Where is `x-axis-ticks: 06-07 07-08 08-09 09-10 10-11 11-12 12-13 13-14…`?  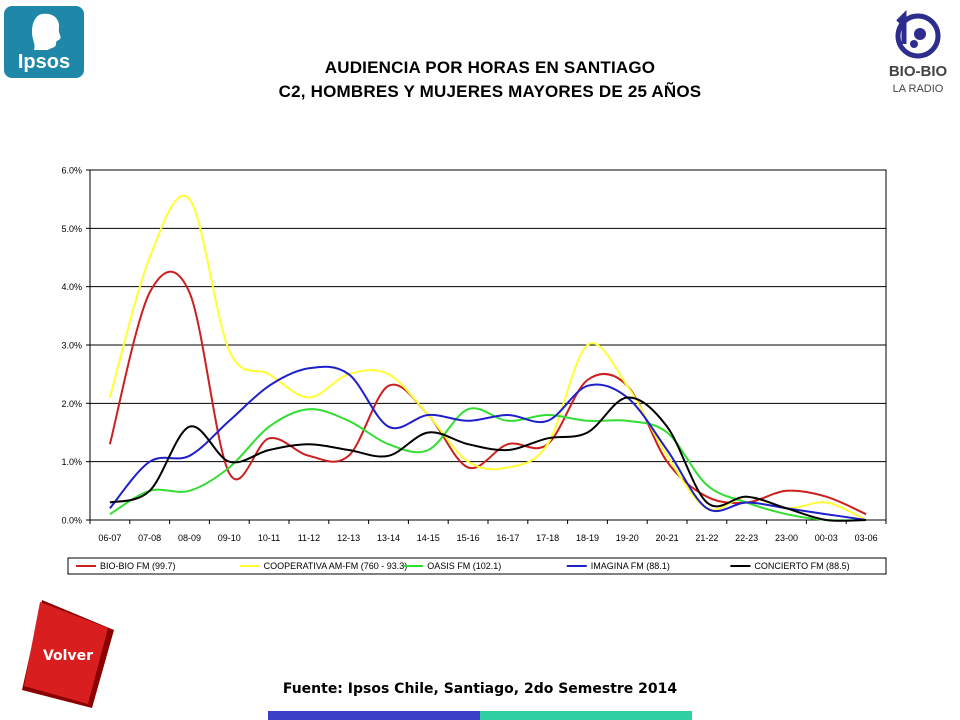
x-axis-ticks: 06-07 07-08 08-09 09-10 10-11 11-12 12-13 13-14… is located at coordinates (488, 531).